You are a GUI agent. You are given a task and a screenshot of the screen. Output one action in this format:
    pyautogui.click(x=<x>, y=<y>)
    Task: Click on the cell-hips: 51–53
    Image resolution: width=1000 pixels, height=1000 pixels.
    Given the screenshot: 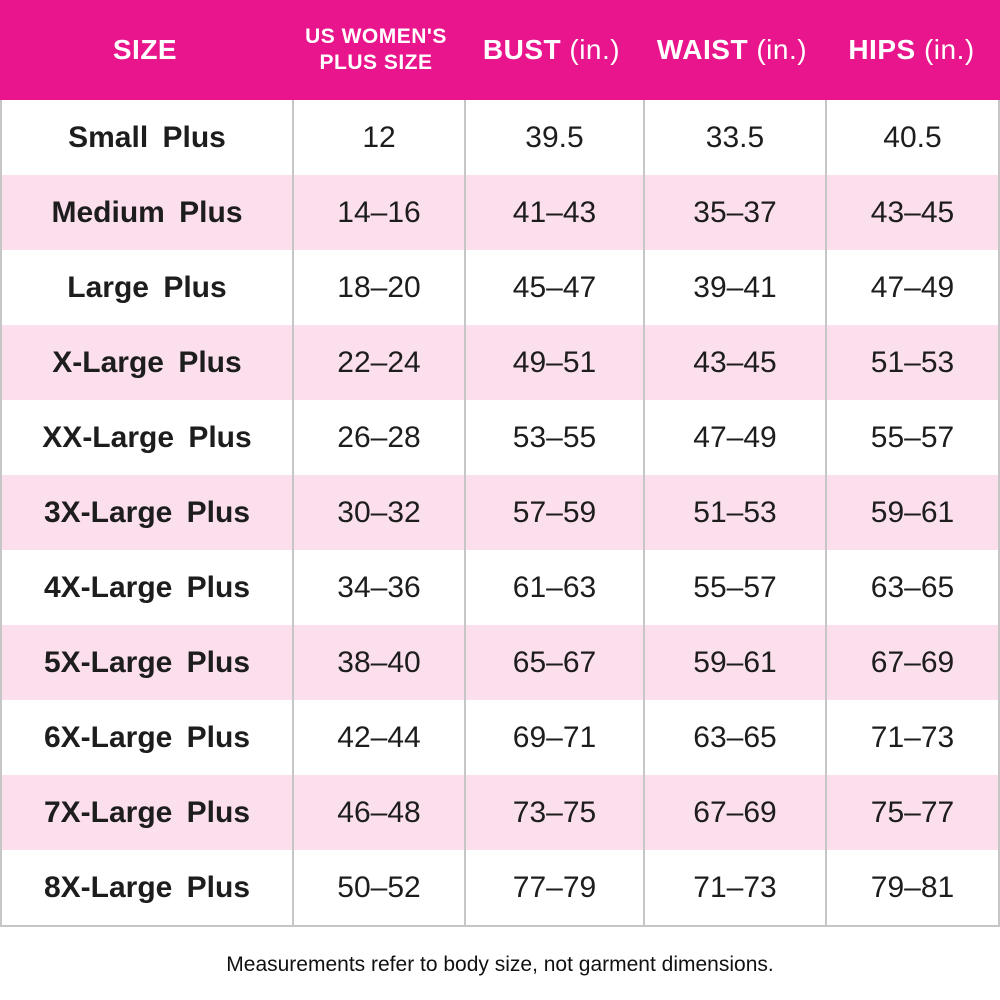 What is the action you would take?
    pyautogui.click(x=911, y=362)
    